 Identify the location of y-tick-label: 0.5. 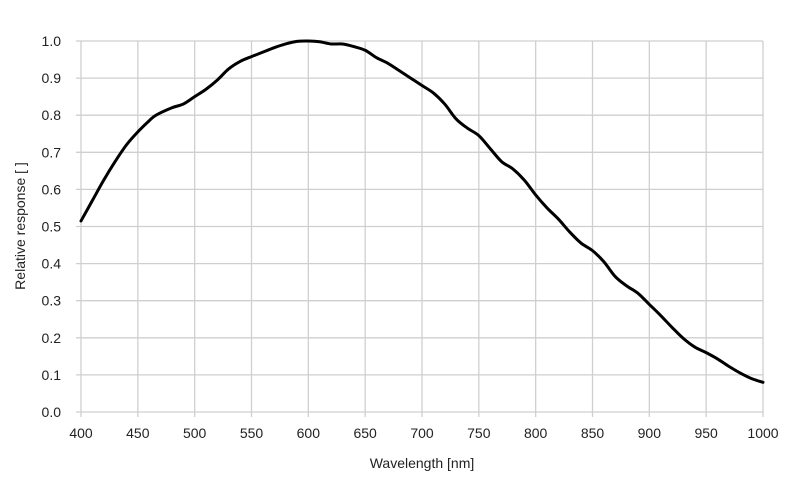
(52, 227).